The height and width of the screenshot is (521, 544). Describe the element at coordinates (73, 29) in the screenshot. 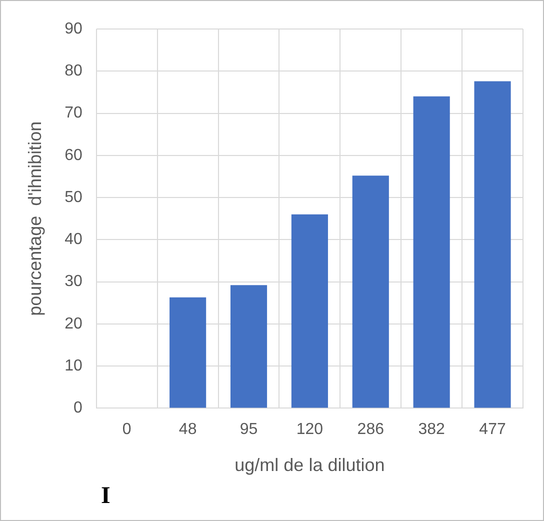

I see `y-tick-label: 90` at that location.